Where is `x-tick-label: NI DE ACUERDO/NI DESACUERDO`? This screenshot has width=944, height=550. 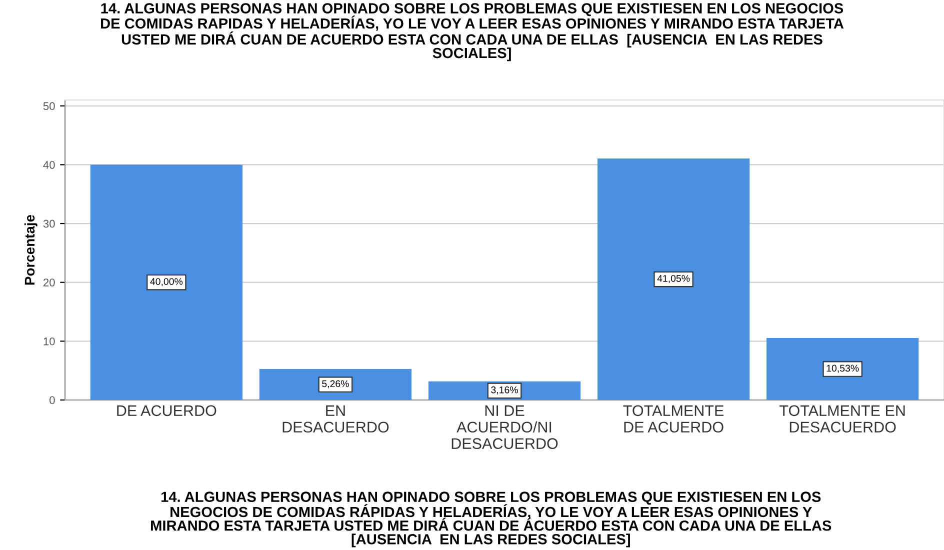
x-tick-label: NI DE ACUERDO/NI DESACUERDO is located at coordinates (505, 427).